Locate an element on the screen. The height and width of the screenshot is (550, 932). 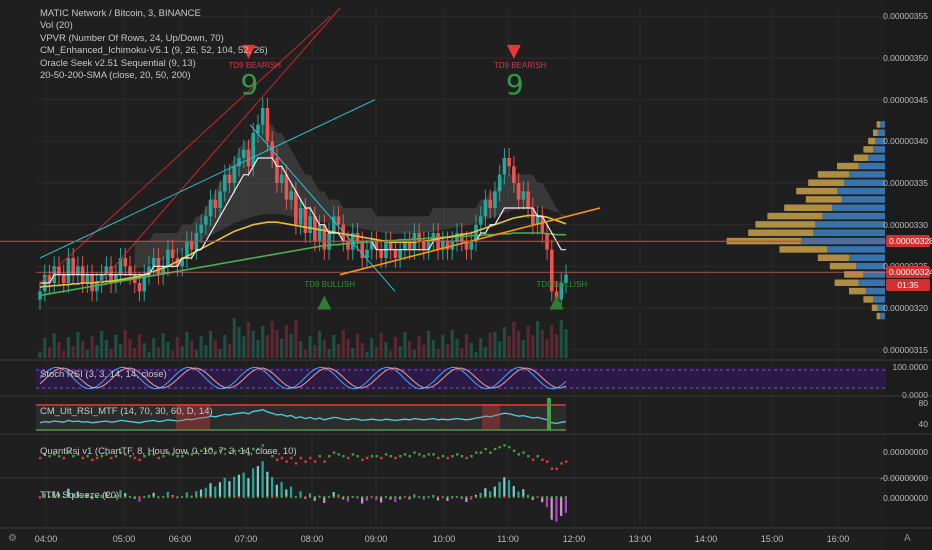
time-tick-label: 15:00 is located at coordinates (772, 539).